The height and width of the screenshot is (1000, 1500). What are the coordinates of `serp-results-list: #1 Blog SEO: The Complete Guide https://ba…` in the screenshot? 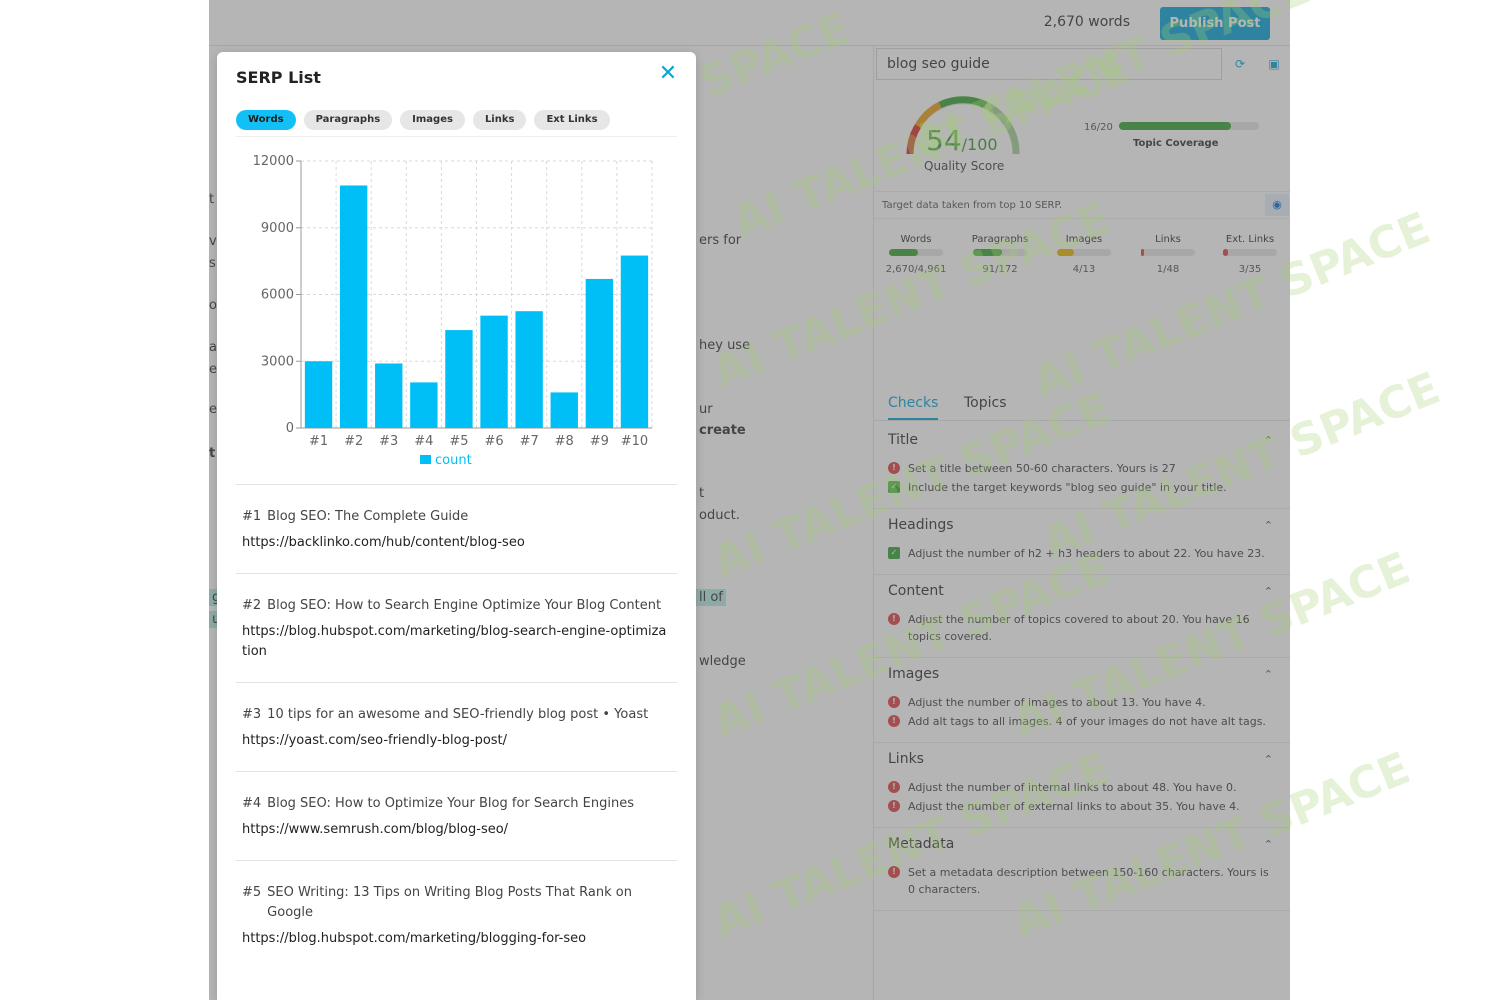 It's located at (456, 726).